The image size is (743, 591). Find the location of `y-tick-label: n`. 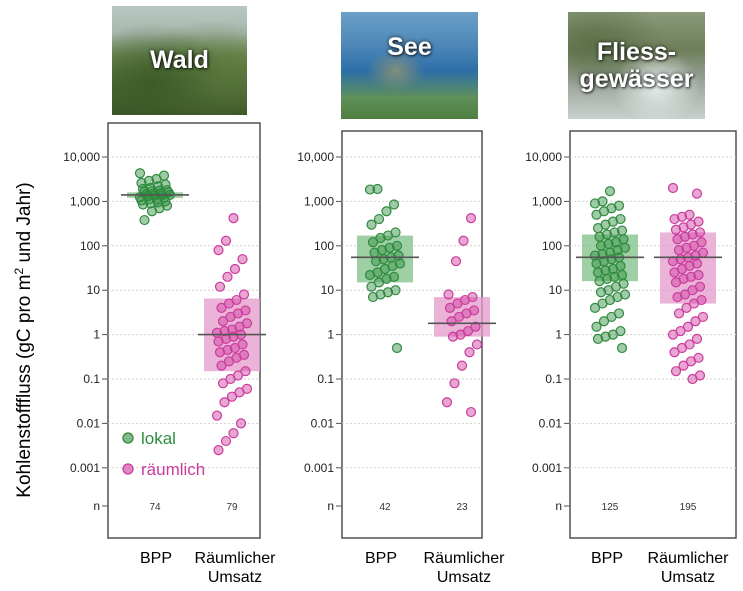

y-tick-label: n is located at coordinates (330, 506).